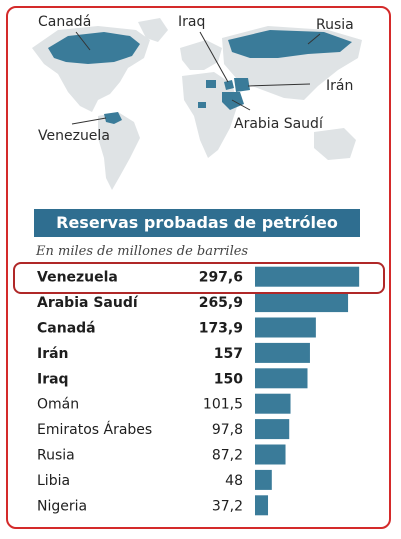 This screenshot has height=539, width=401. I want to click on highlight-outline, so click(199, 278).